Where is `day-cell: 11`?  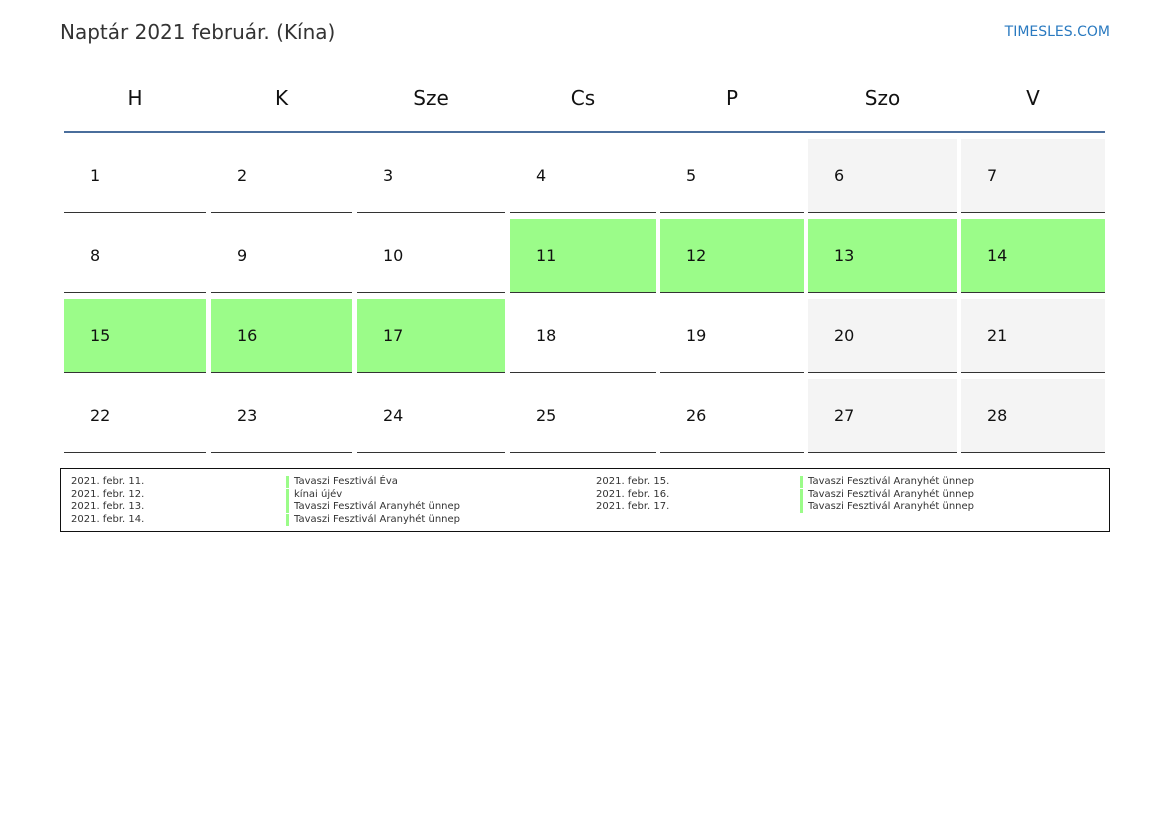
day-cell: 11 is located at coordinates (583, 256).